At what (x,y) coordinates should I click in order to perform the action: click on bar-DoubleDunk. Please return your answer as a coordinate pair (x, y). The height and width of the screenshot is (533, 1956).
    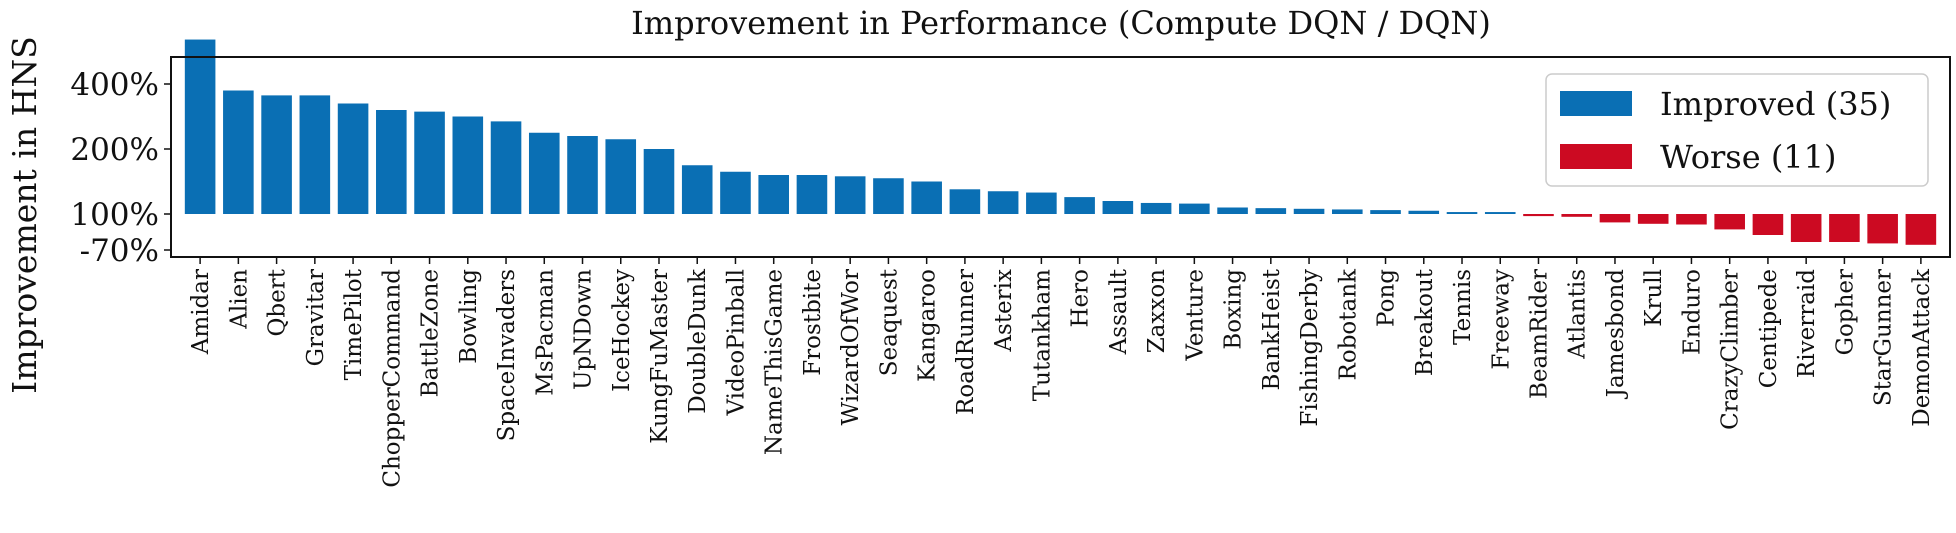
    Looking at the image, I should click on (697, 189).